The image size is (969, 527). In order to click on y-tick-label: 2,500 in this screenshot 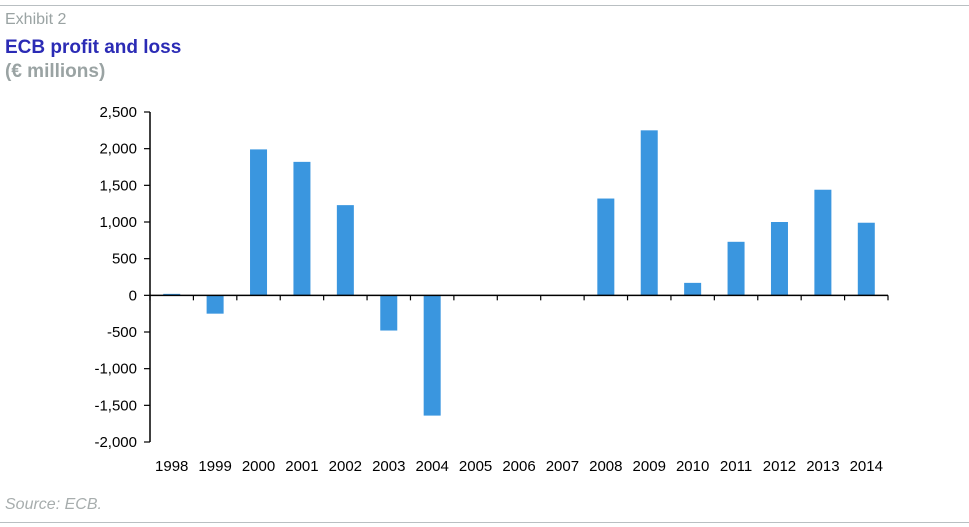, I will do `click(118, 112)`.